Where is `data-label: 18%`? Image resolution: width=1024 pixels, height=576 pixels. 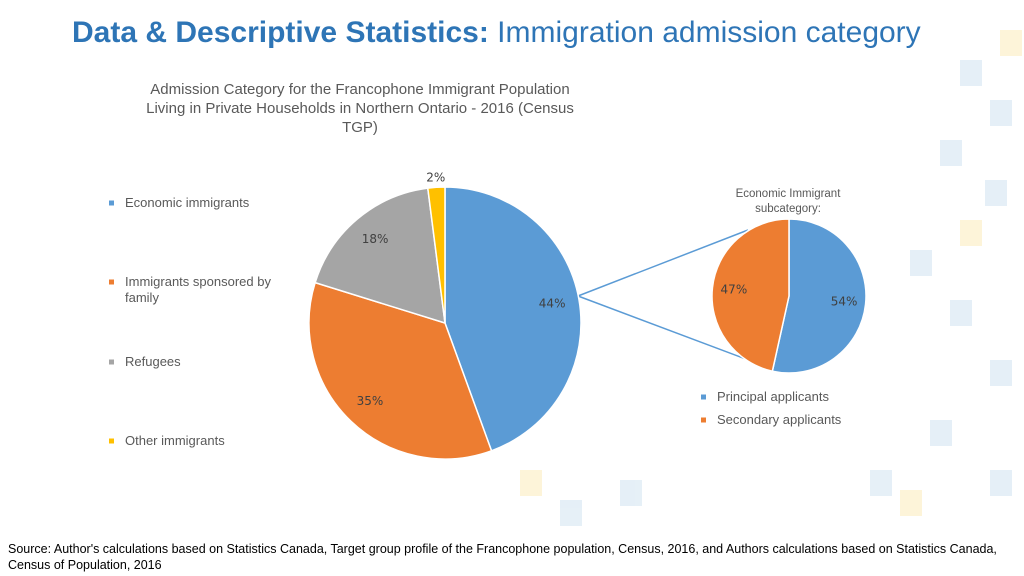 data-label: 18% is located at coordinates (375, 239).